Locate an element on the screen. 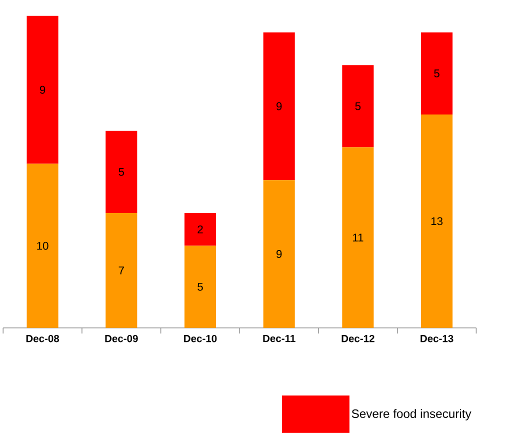 The height and width of the screenshot is (435, 525). data-label: 7 is located at coordinates (121, 270).